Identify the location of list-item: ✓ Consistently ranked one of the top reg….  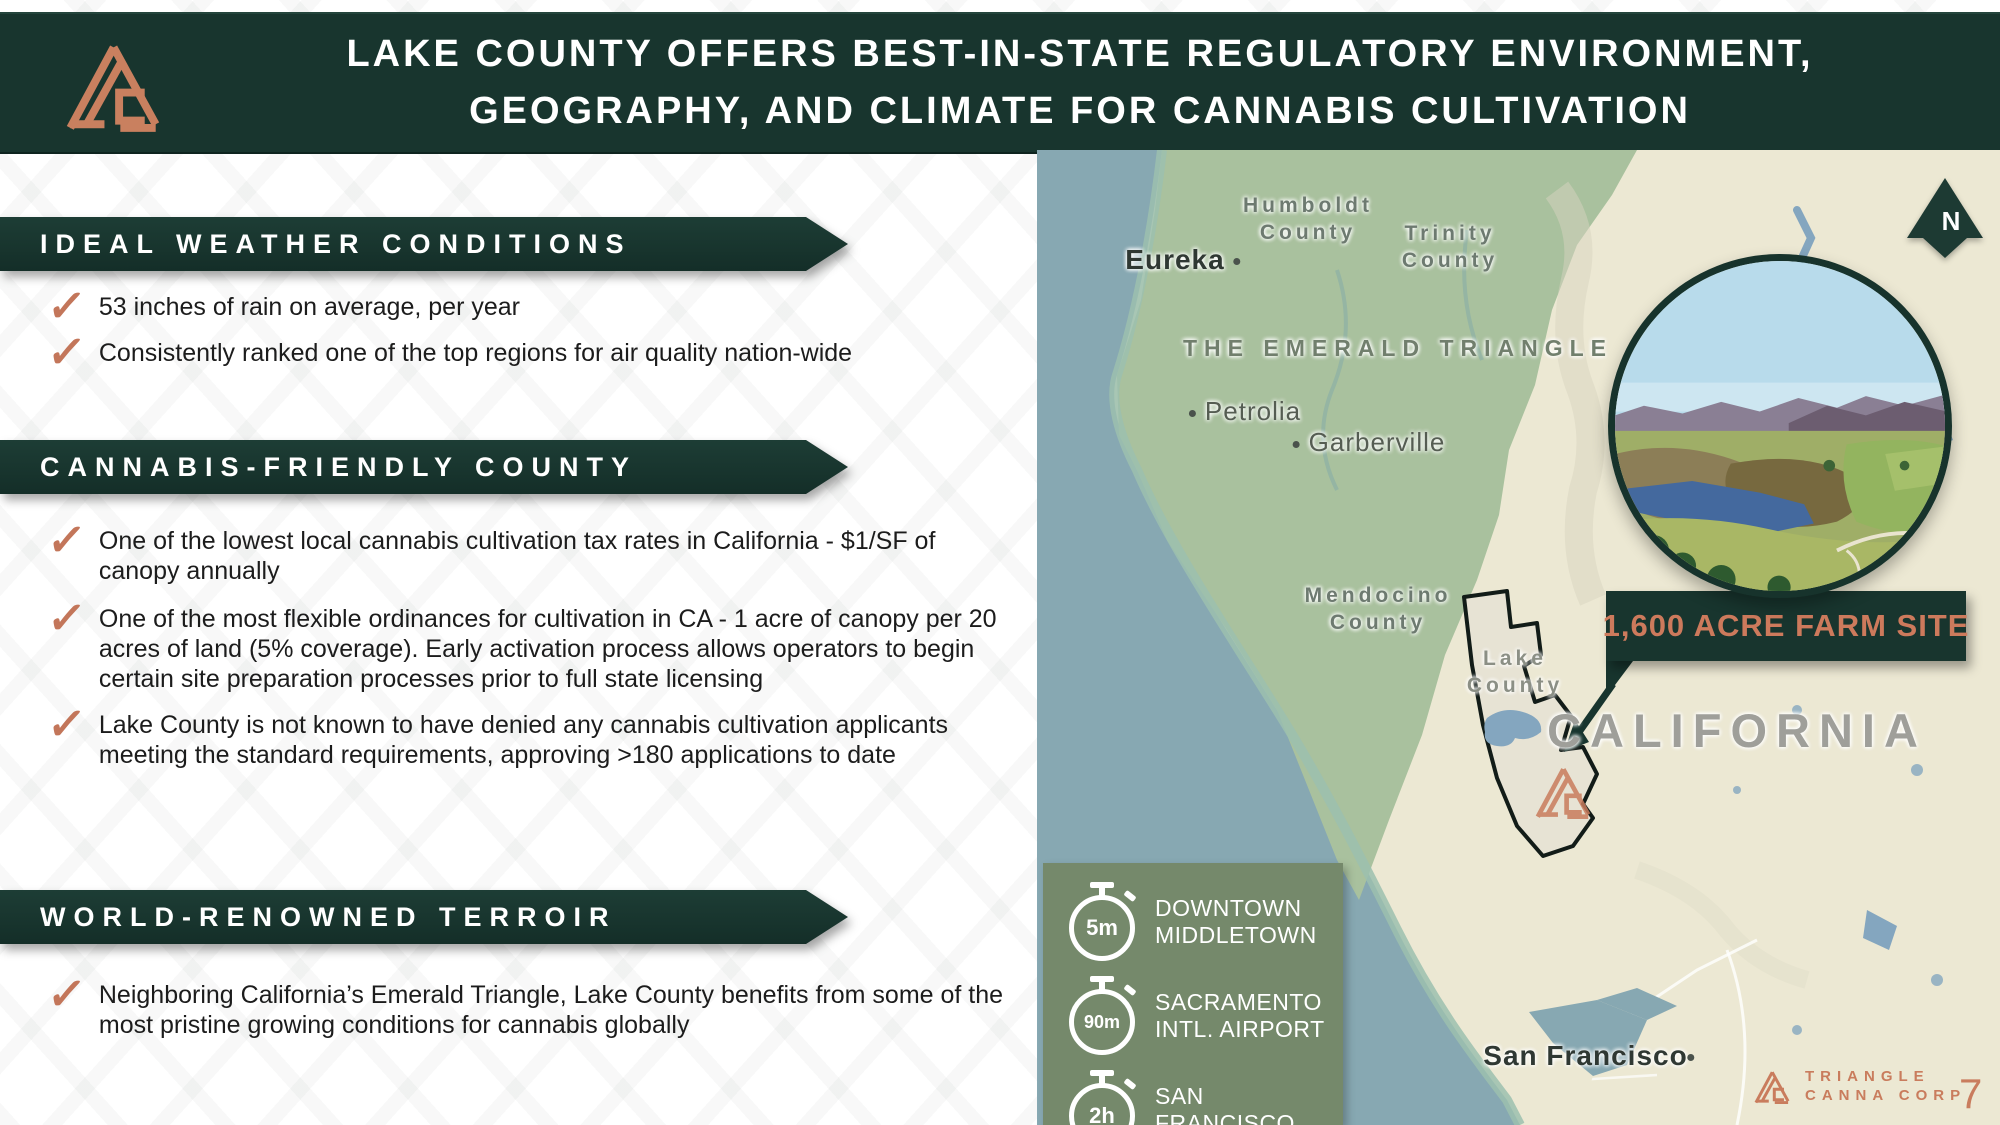
(448, 352).